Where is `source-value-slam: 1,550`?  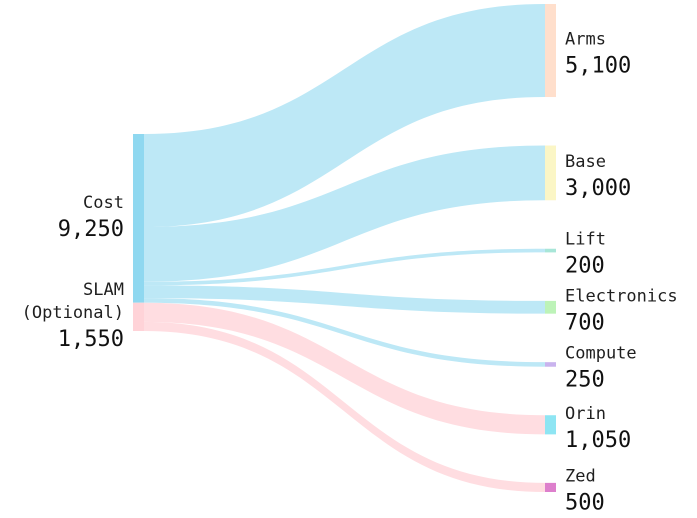
source-value-slam: 1,550 is located at coordinates (91, 339).